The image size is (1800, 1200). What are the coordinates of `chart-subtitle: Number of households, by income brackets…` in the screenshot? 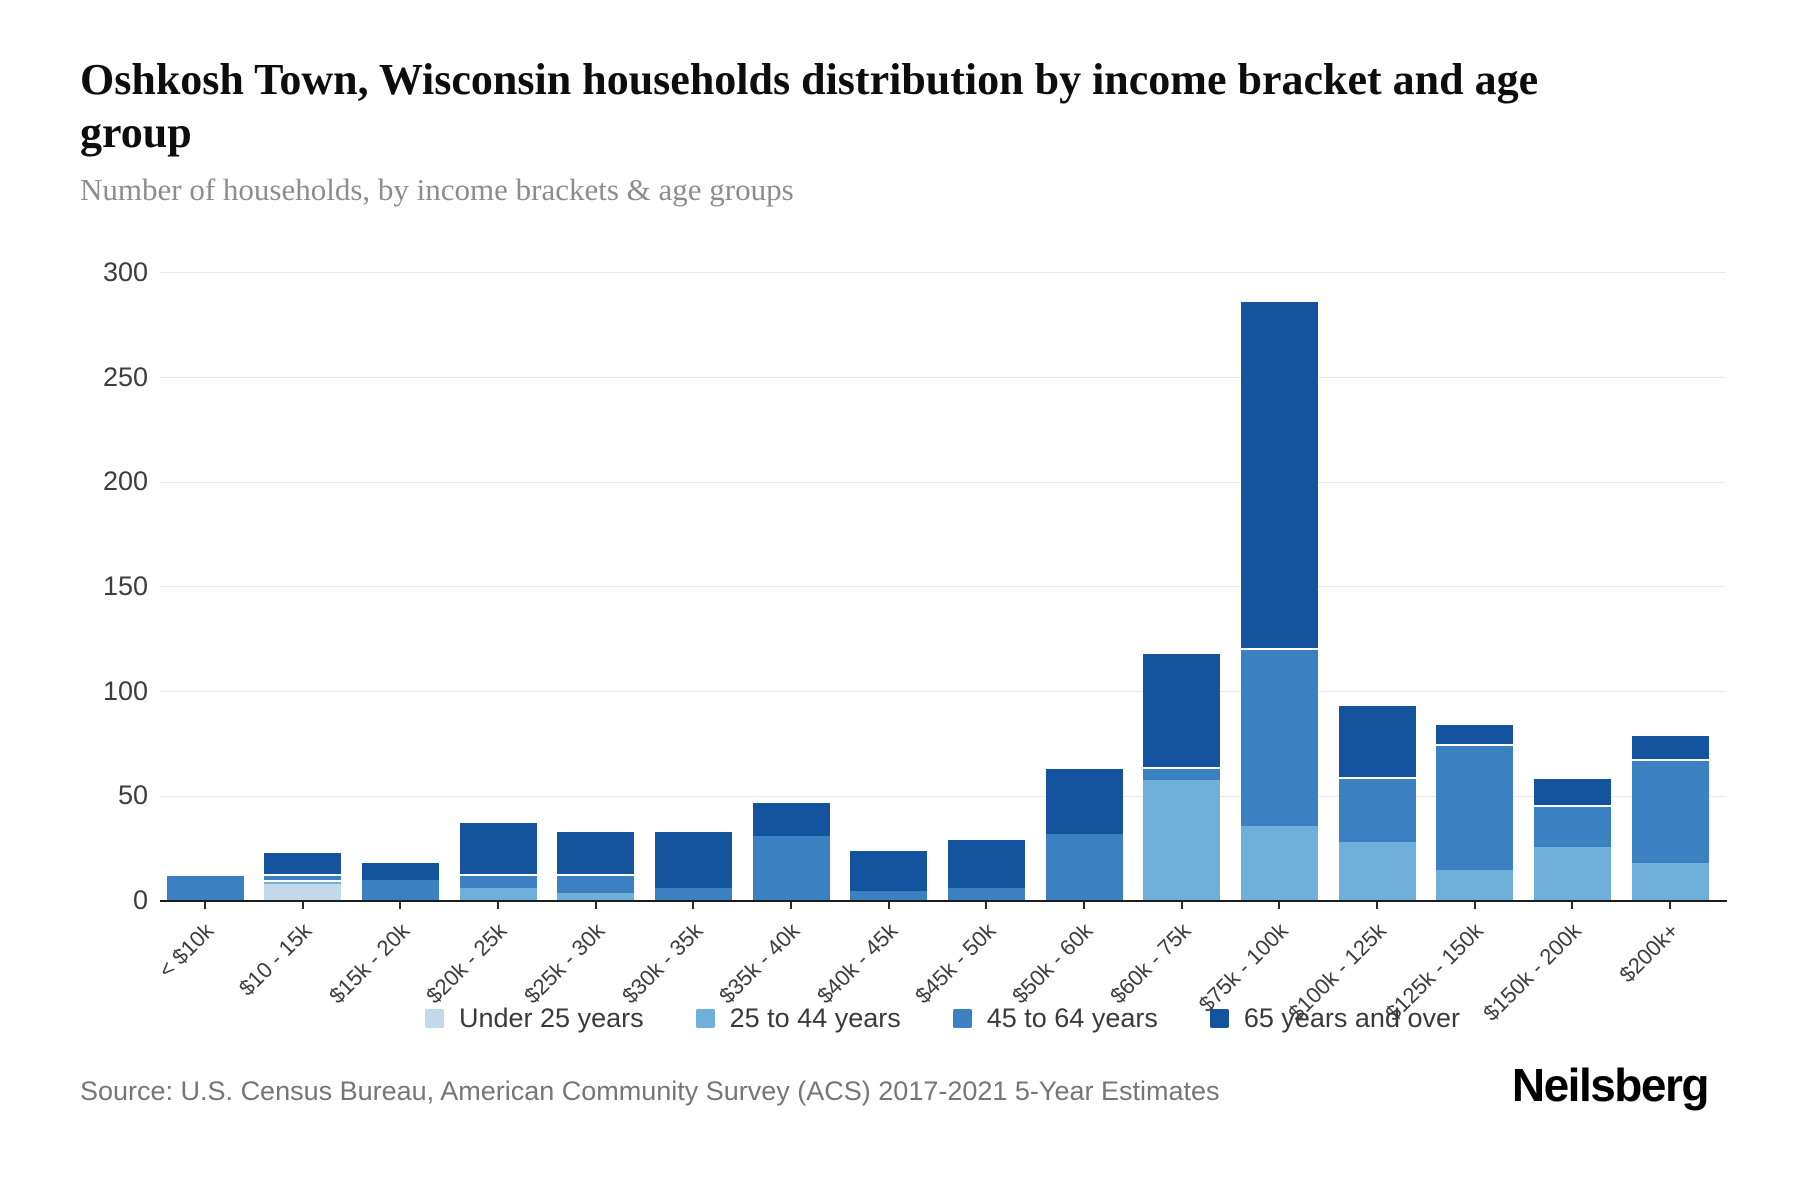 It's located at (437, 189).